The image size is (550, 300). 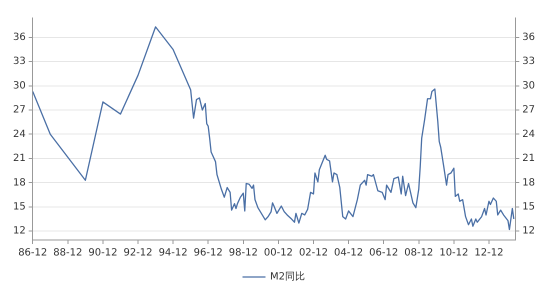 I want to click on x-tick-label: 88-12, so click(x=67, y=253).